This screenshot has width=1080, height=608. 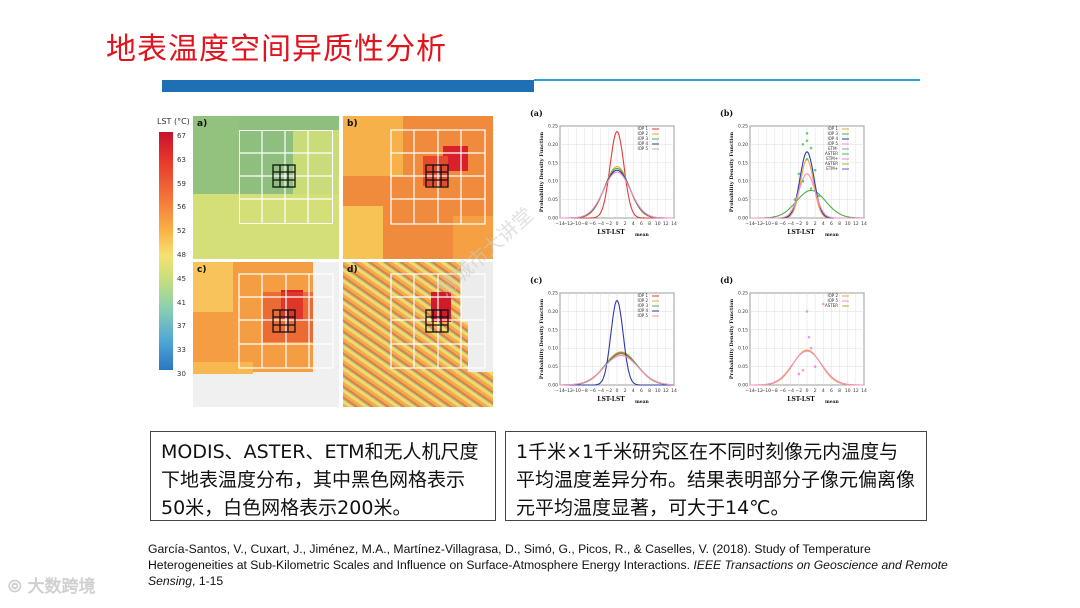 What do you see at coordinates (658, 391) in the screenshot?
I see `x-tick-label: 10` at bounding box center [658, 391].